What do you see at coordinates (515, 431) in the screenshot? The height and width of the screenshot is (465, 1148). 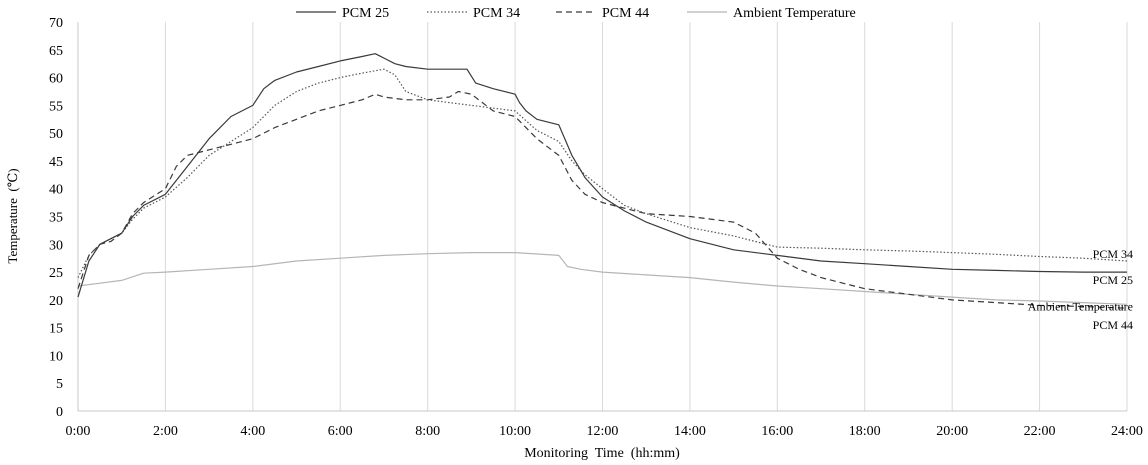 I see `x-tick-label-10-00: 10:00` at bounding box center [515, 431].